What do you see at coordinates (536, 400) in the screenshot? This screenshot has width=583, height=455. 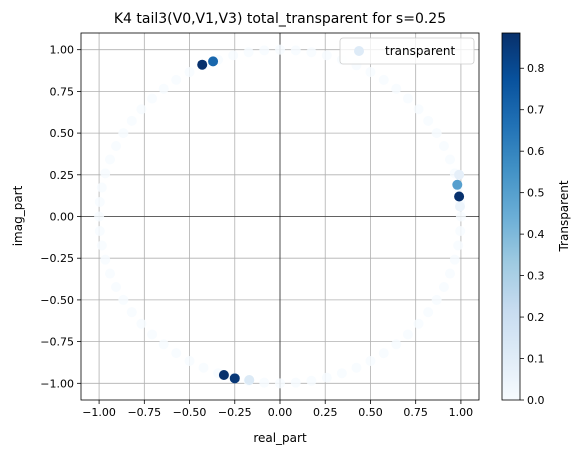 I see `colorbar-tick-label: 0.0` at bounding box center [536, 400].